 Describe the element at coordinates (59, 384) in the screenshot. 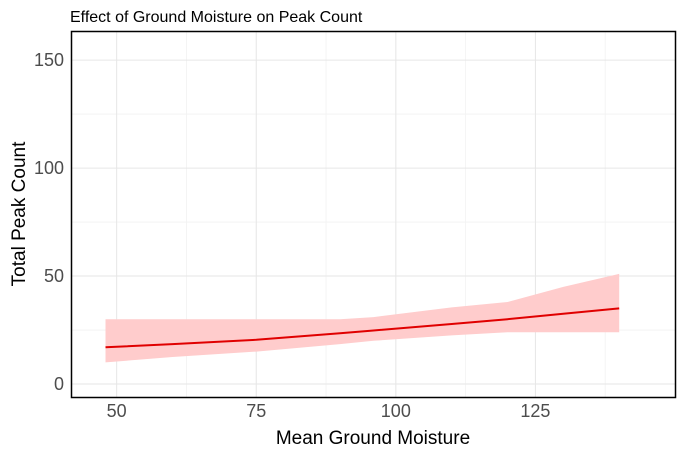

I see `y-tick-label: 0` at that location.